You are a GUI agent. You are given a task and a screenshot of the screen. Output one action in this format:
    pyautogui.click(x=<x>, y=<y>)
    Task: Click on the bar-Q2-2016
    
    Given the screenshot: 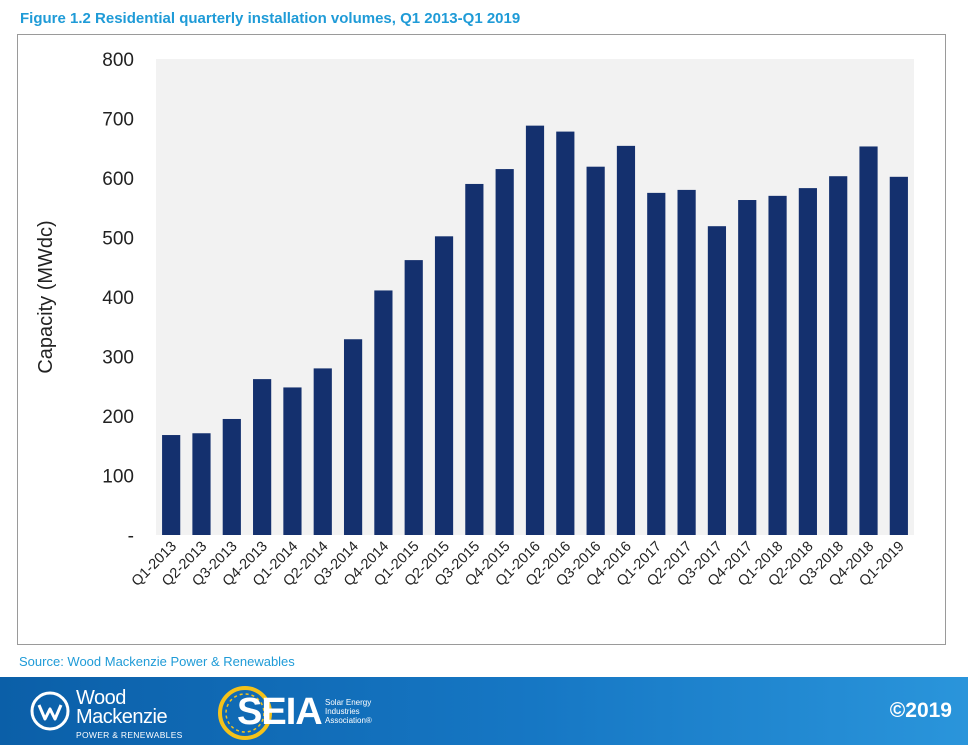 What is the action you would take?
    pyautogui.click(x=565, y=333)
    